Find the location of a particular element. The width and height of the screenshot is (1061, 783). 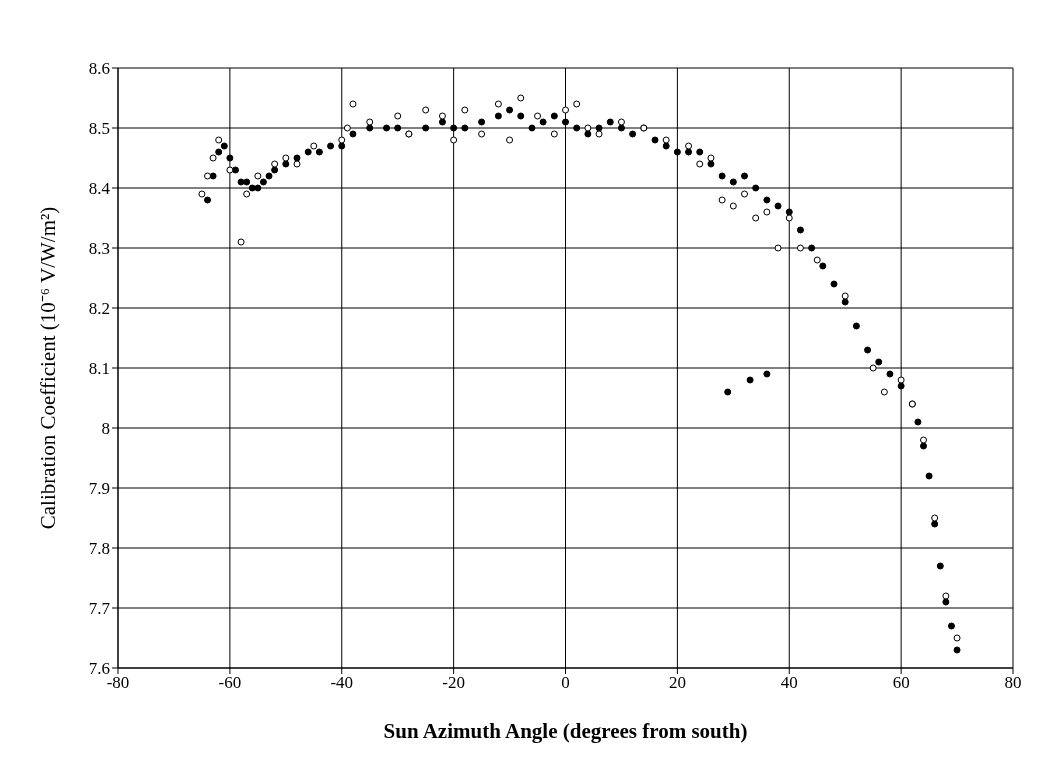

x-tick-label: 60 is located at coordinates (901, 683).